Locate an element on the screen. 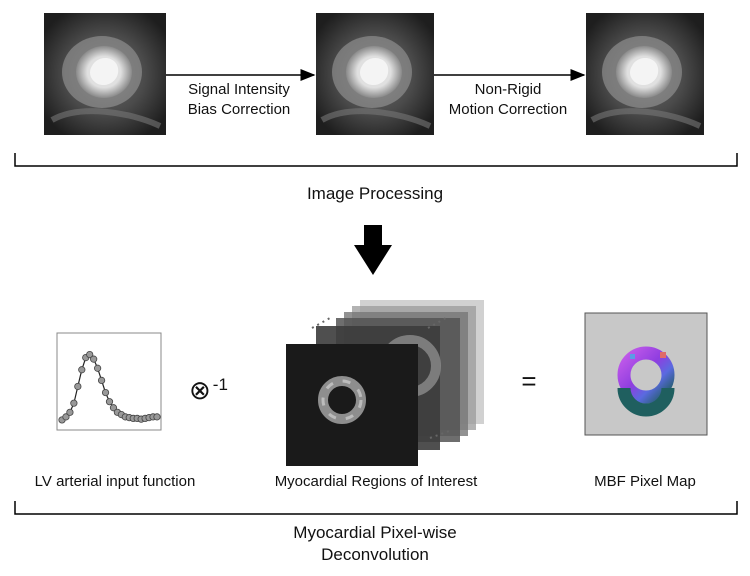 The width and height of the screenshot is (750, 576). aif-curve-points is located at coordinates (109, 387).